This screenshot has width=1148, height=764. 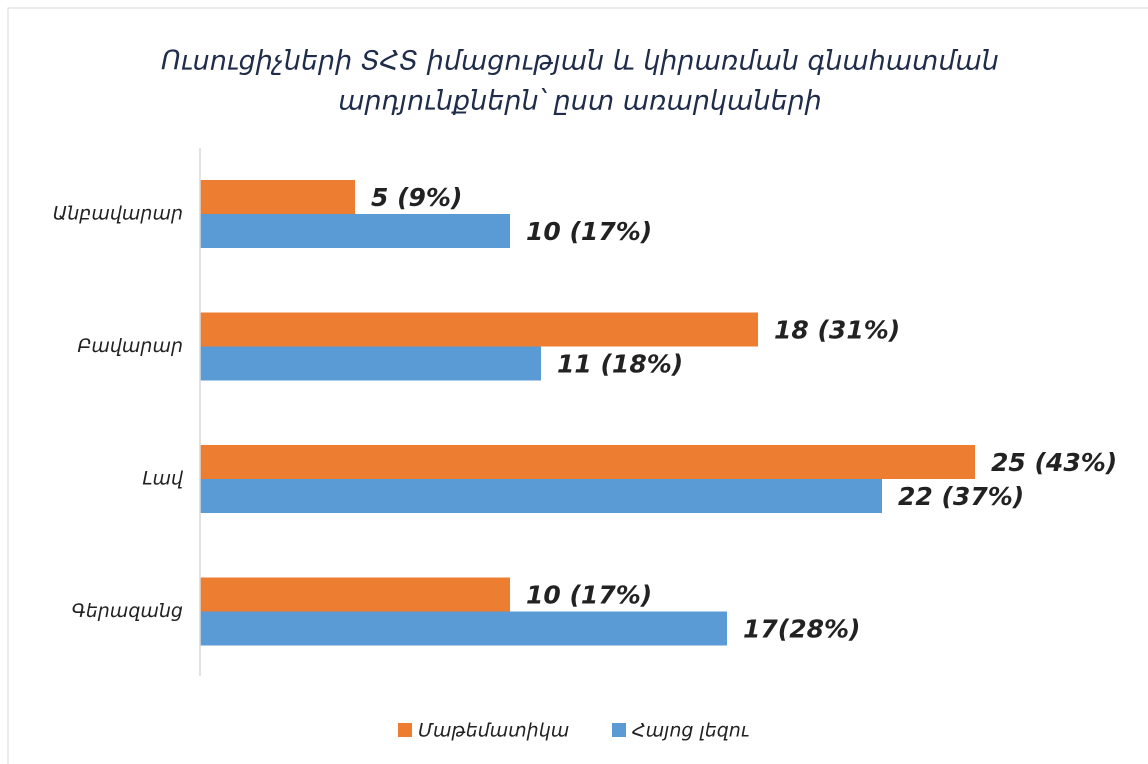 What do you see at coordinates (127, 611) in the screenshot?
I see `category-label: Գերազանց` at bounding box center [127, 611].